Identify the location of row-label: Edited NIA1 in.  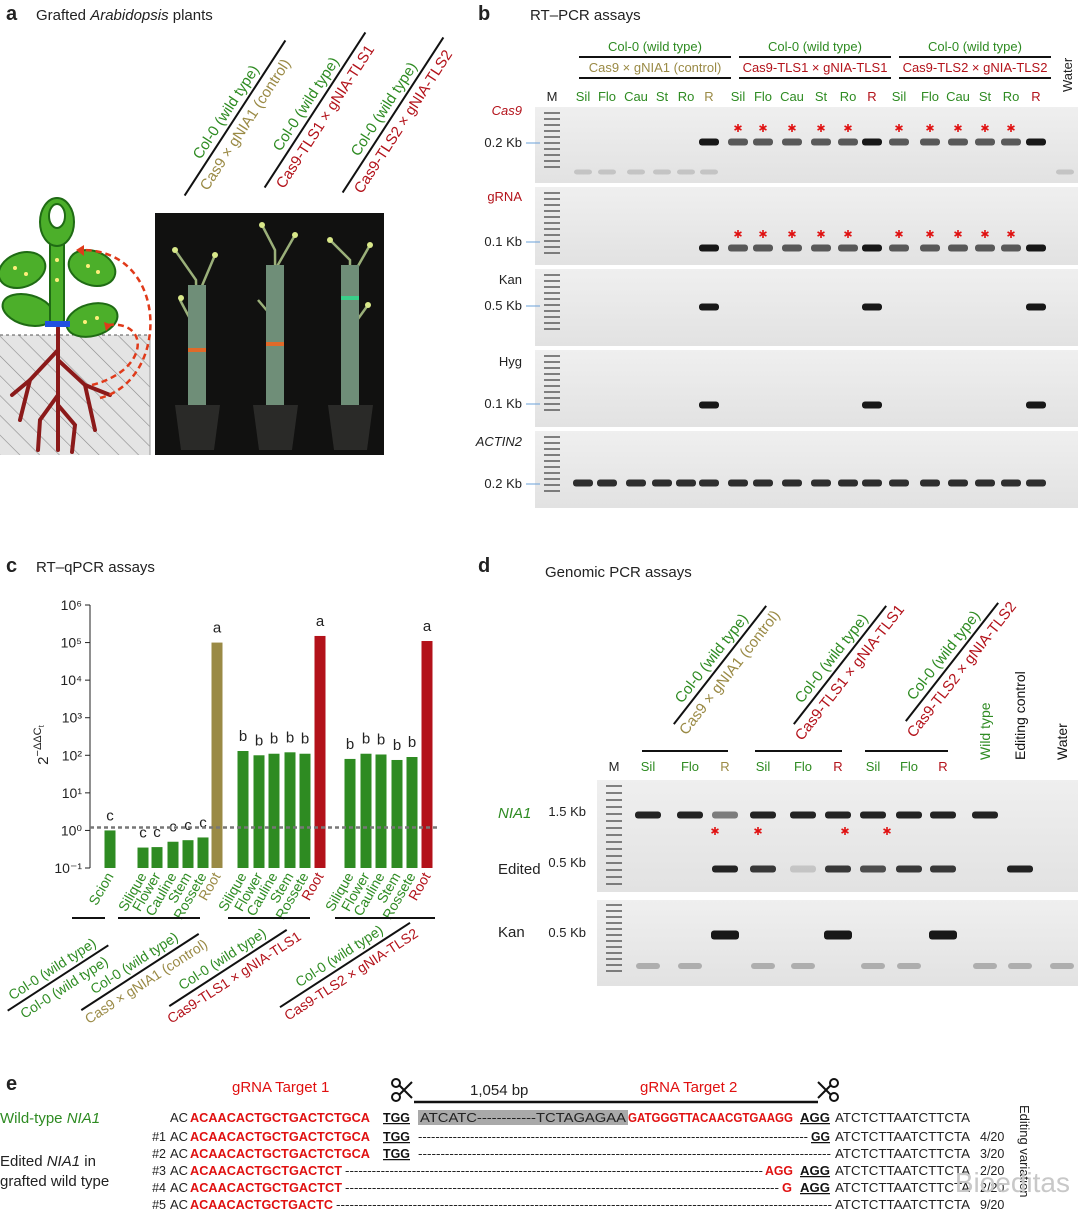
(48, 1161).